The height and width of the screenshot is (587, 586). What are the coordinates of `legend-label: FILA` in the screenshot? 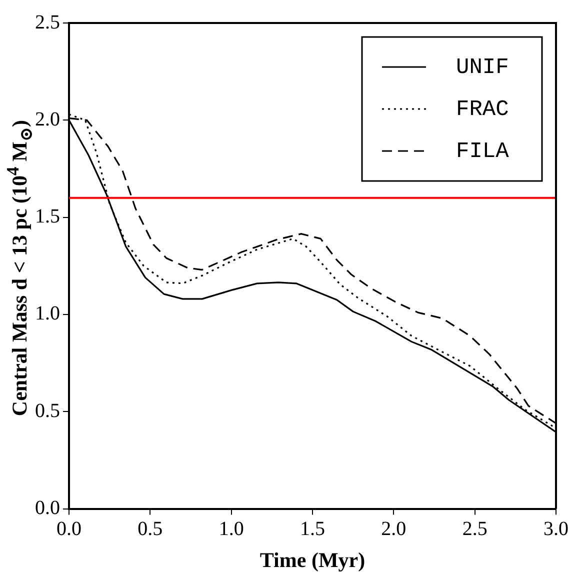 It's located at (483, 151).